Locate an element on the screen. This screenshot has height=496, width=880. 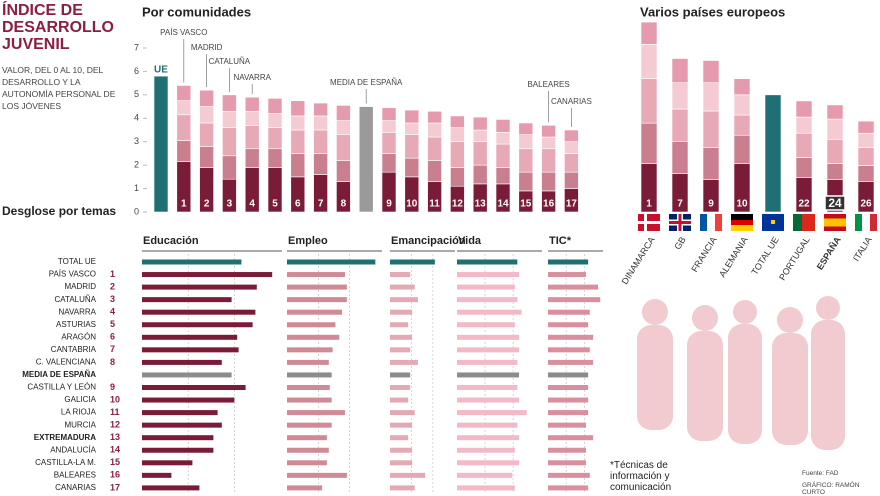
row-label: CANTABRIA is located at coordinates (74, 349).